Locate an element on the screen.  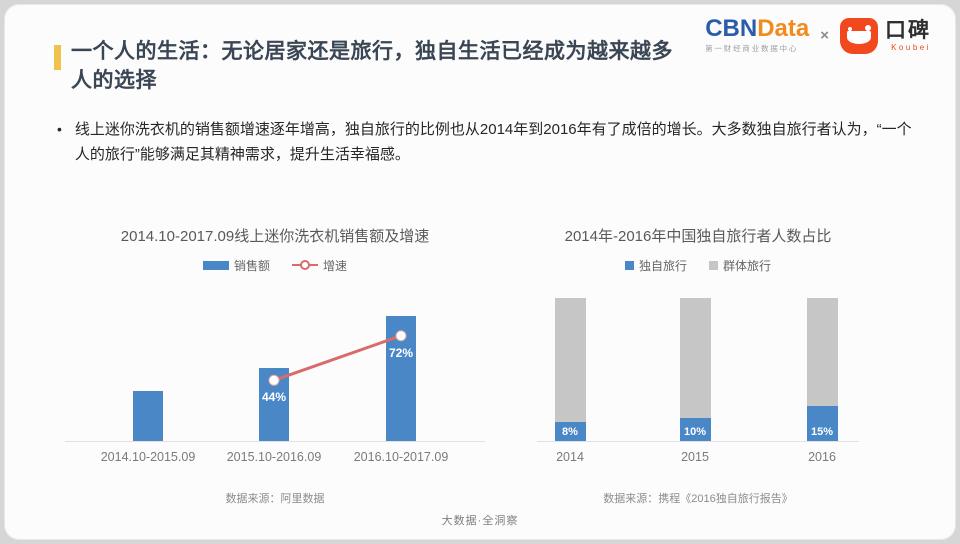
right-chart-title: 2014年-2016年中国独自旅行者人数占比 is located at coordinates (698, 236).